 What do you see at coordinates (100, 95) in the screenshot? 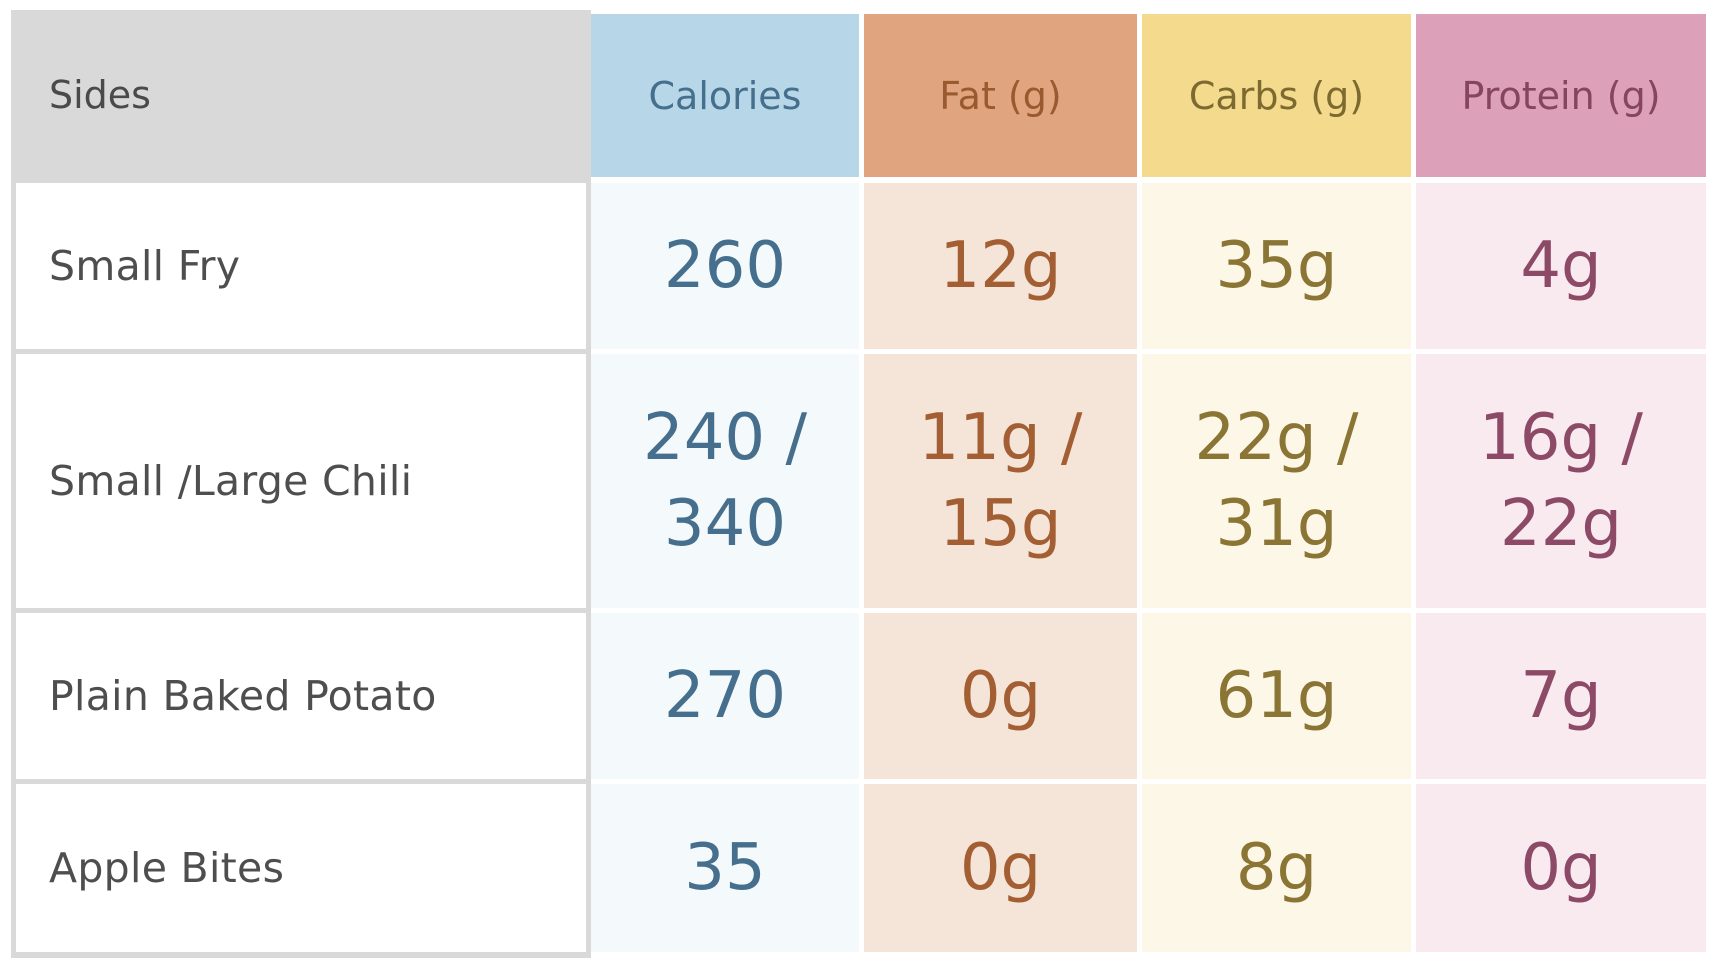
I see `sides-header-label: Sides` at bounding box center [100, 95].